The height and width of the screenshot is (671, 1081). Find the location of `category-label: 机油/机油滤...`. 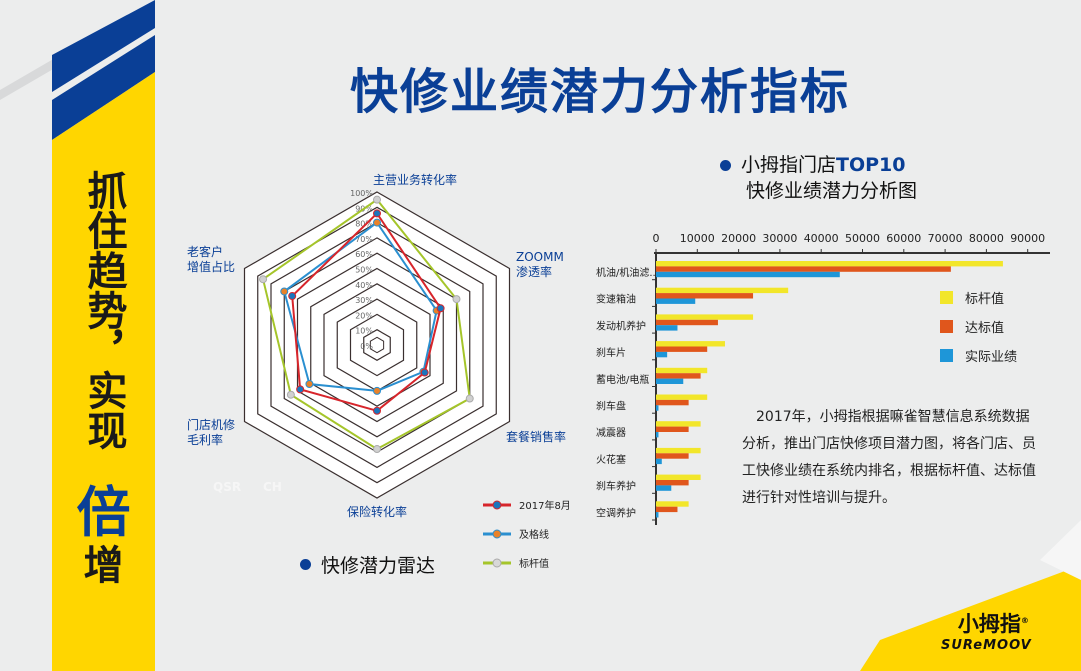

category-label: 机油/机油滤... is located at coordinates (627, 272).